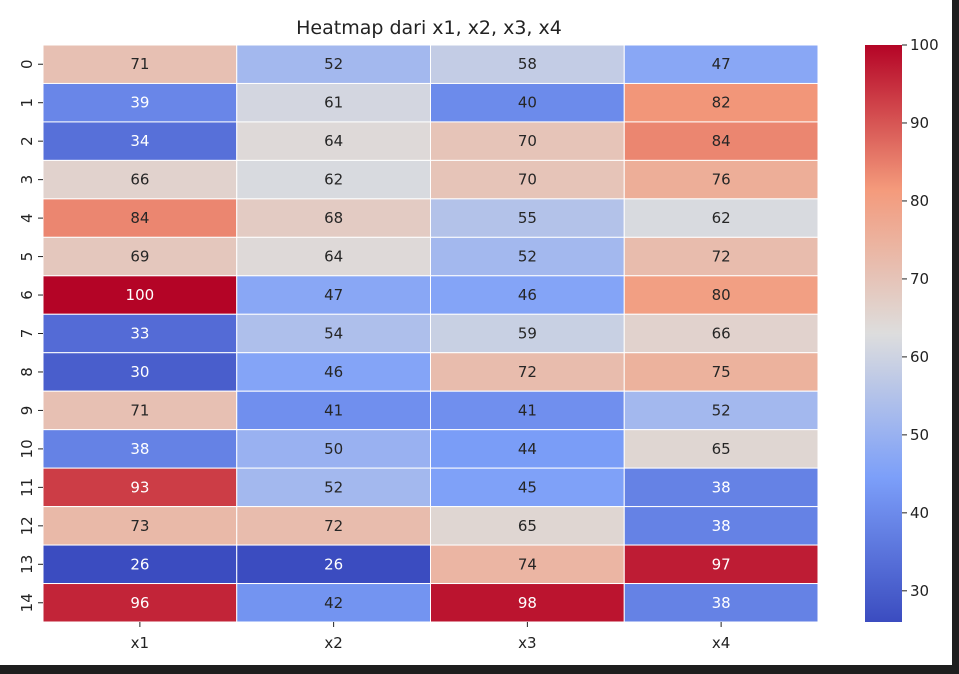 This screenshot has height=674, width=959. What do you see at coordinates (27, 141) in the screenshot?
I see `y-tick-label: 2` at bounding box center [27, 141].